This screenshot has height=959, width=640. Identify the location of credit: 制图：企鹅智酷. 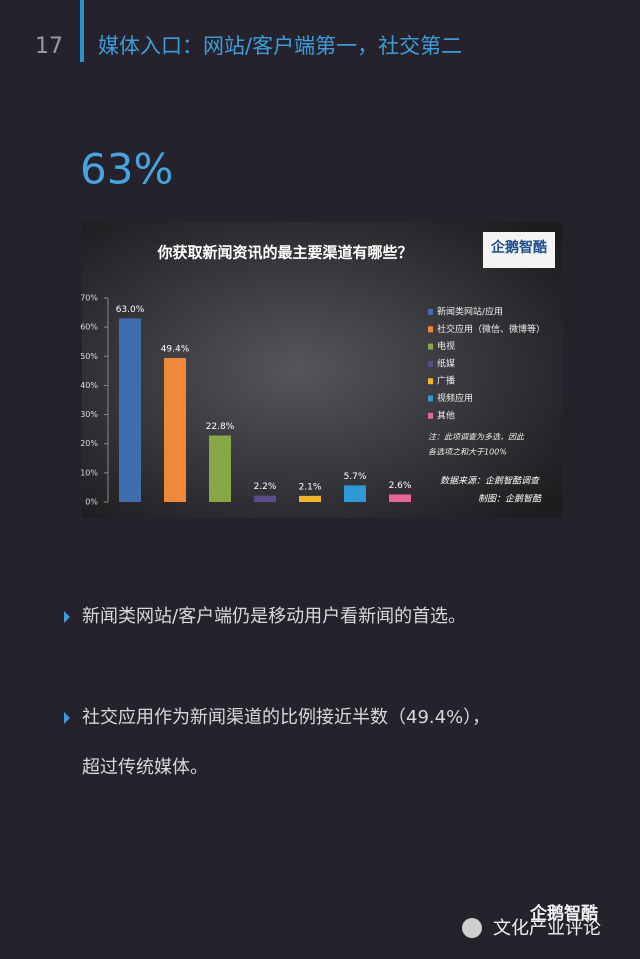
(510, 499).